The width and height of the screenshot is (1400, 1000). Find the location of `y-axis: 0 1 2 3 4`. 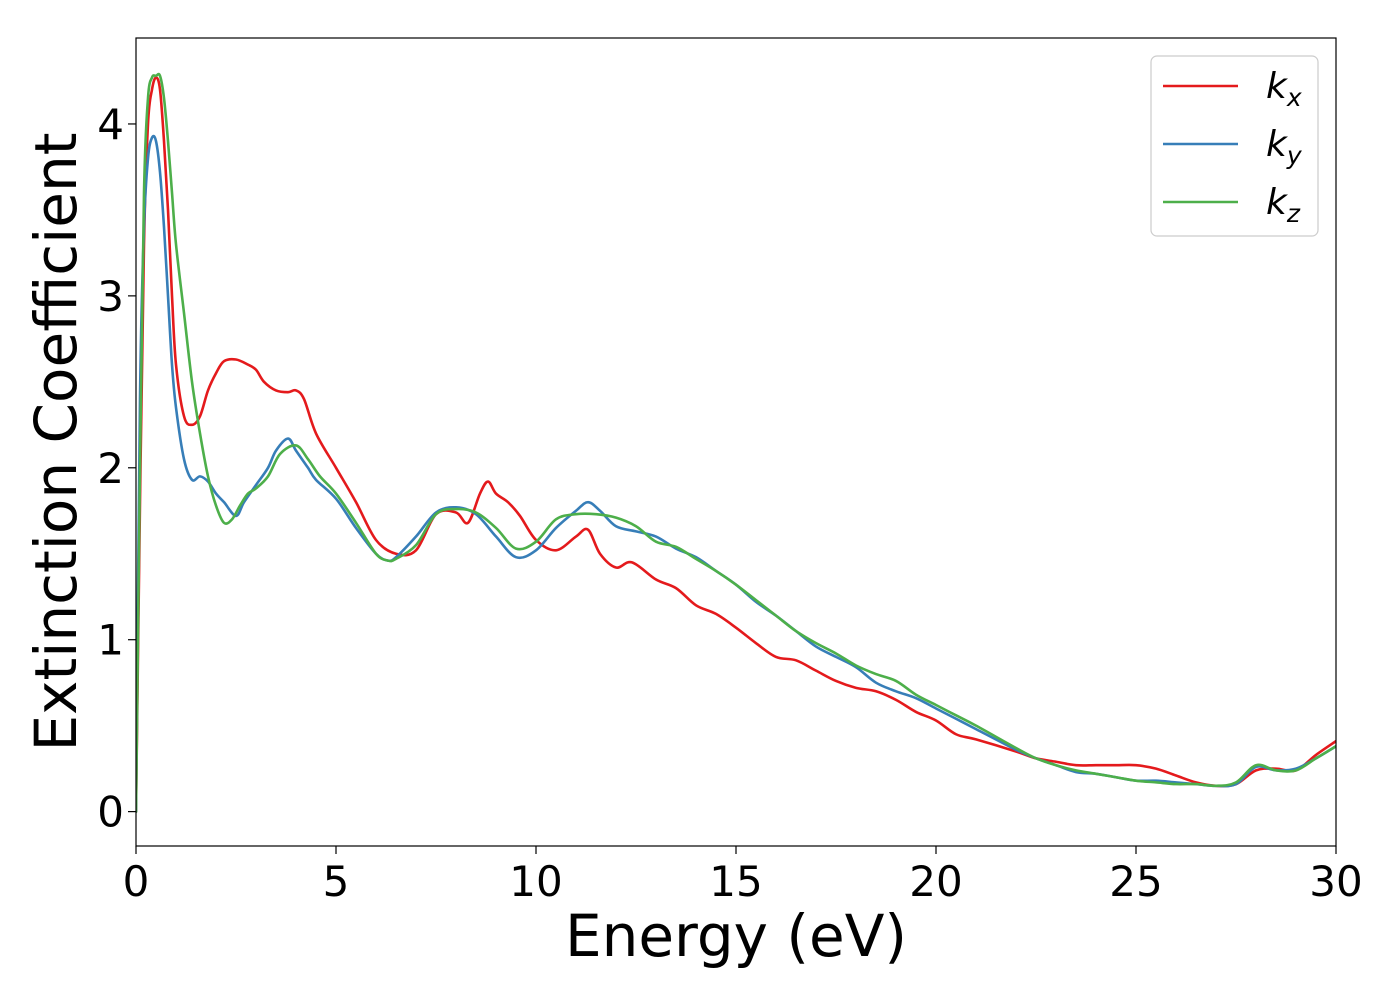

y-axis: 0 1 2 3 4 is located at coordinates (116, 468).